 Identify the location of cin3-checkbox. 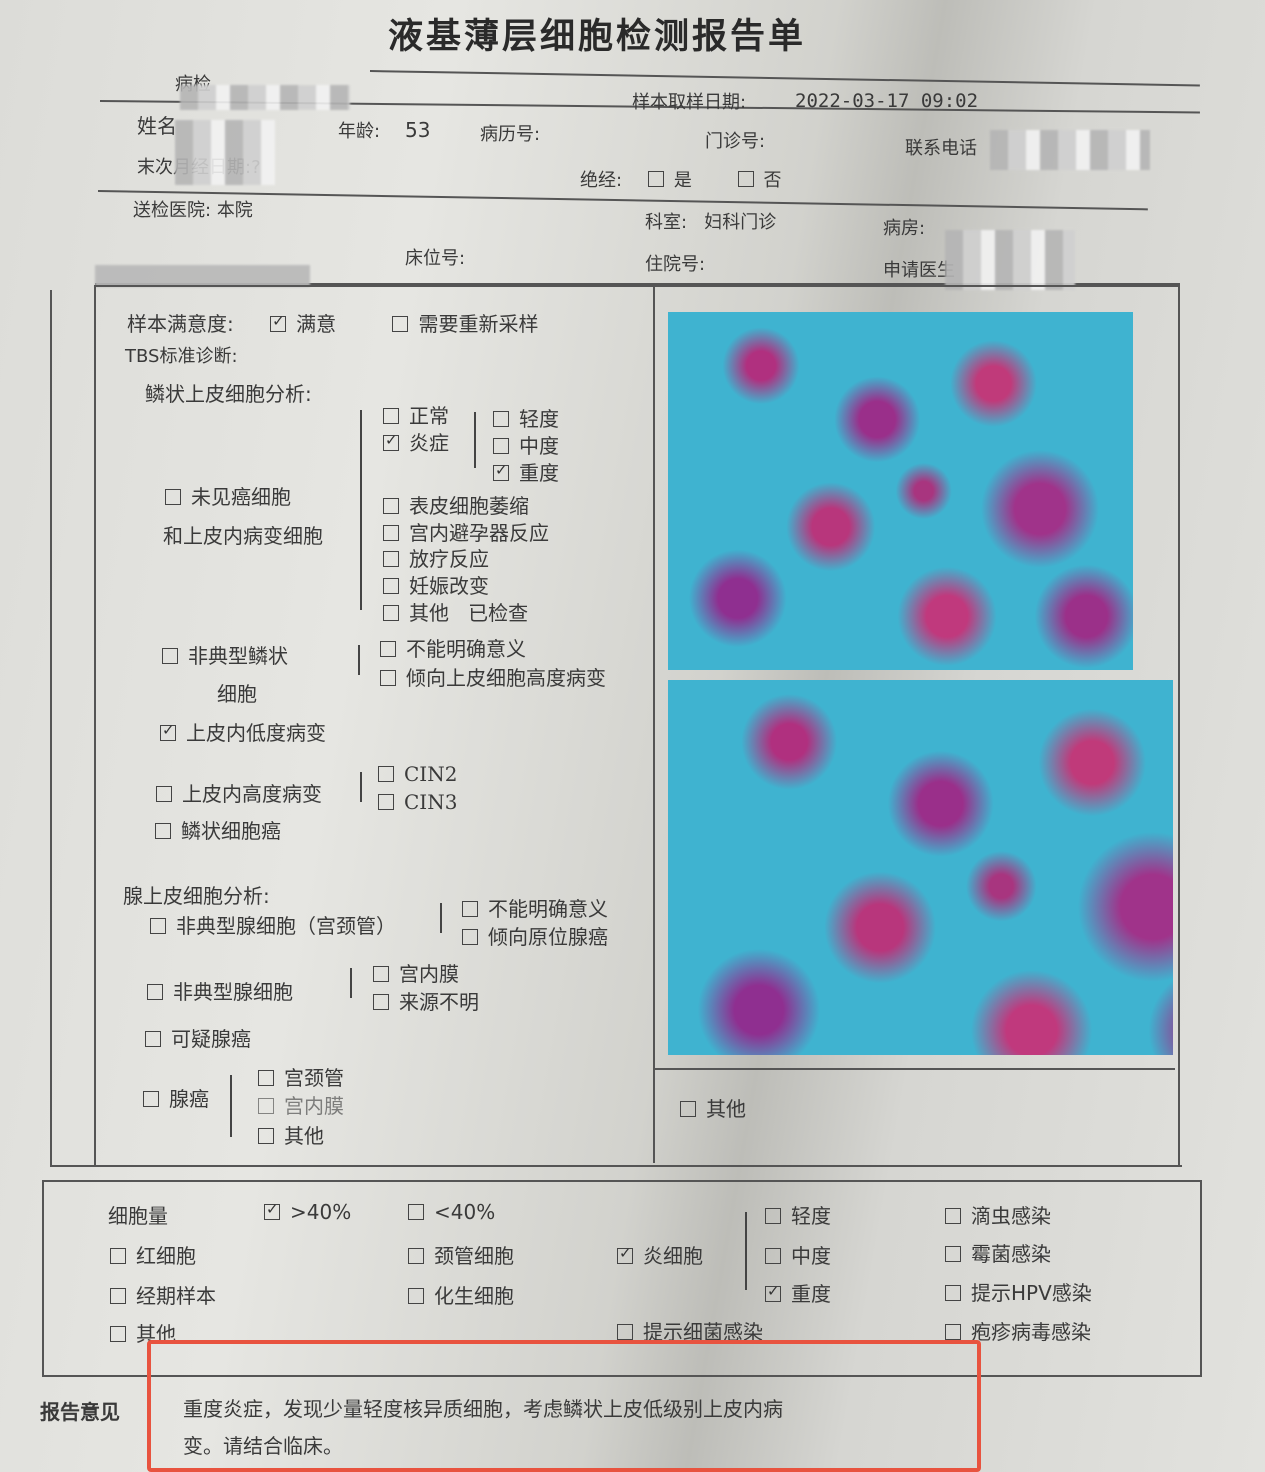
(386, 802).